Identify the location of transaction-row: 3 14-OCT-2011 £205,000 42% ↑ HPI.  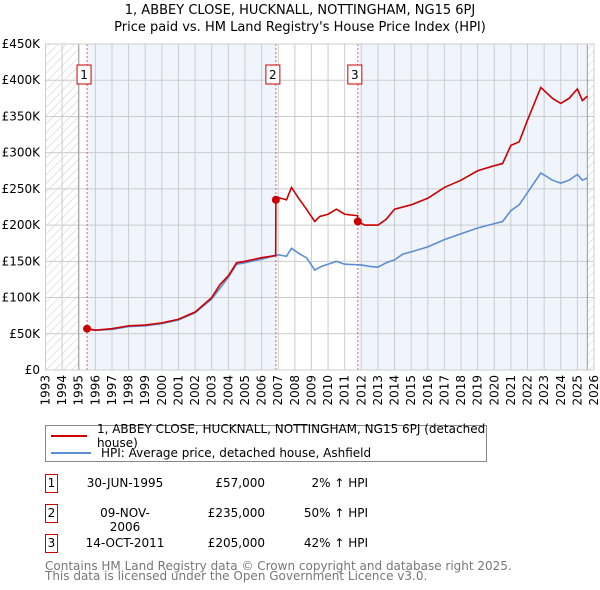
(245, 544).